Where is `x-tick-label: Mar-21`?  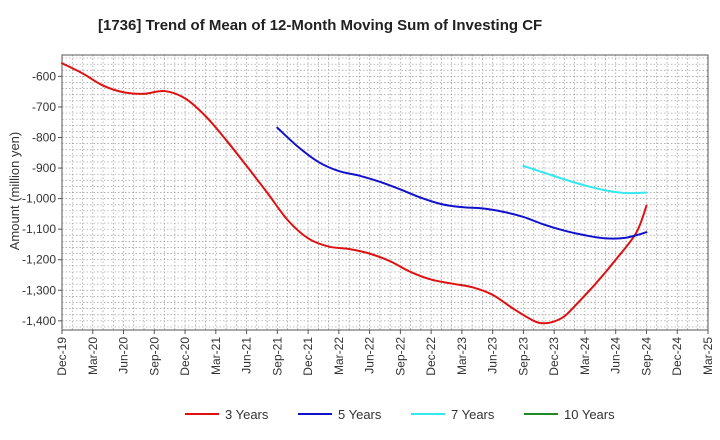
x-tick-label: Mar-21 is located at coordinates (216, 356).